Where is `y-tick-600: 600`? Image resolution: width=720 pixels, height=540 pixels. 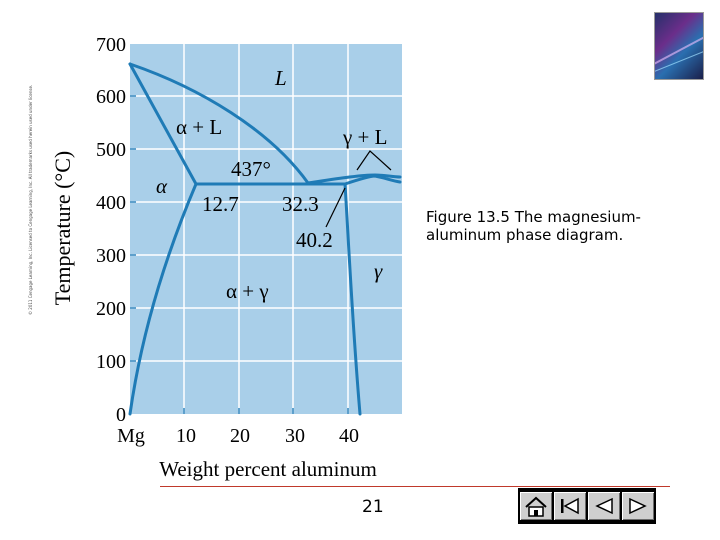 y-tick-600: 600 is located at coordinates (111, 97).